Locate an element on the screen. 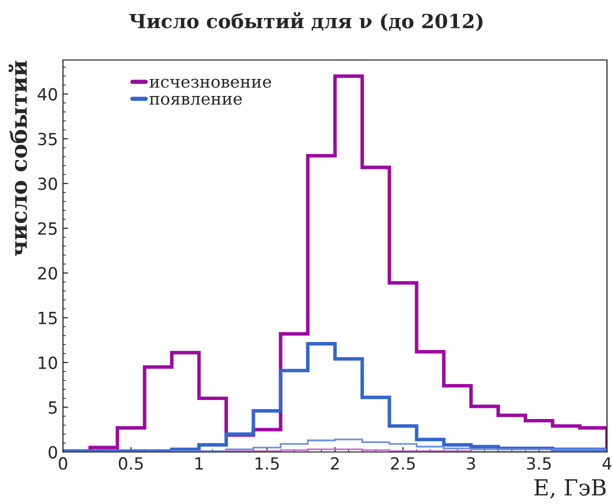  legend-label: появление is located at coordinates (196, 100).